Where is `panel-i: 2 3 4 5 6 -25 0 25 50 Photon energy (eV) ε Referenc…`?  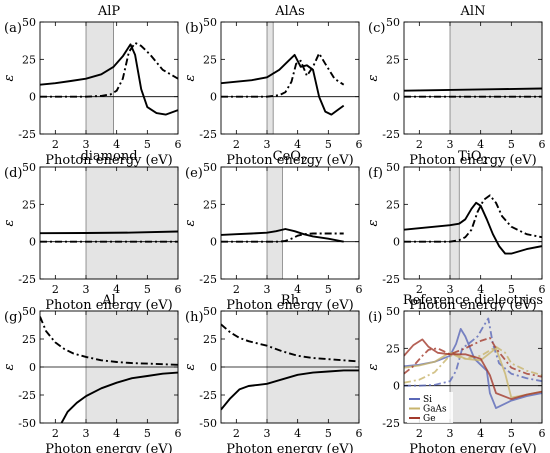
panel-i: 2 3 4 5 6 -25 0 25 50 Photon energy (eV) ε Referenc… is located at coordinates (456, 373).